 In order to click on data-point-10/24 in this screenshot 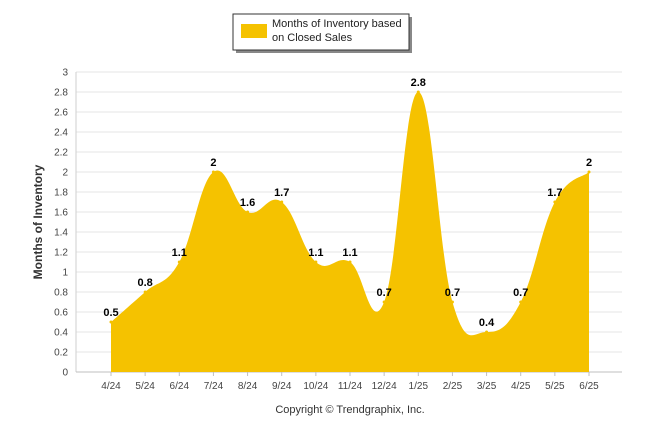, I will do `click(316, 262)`.